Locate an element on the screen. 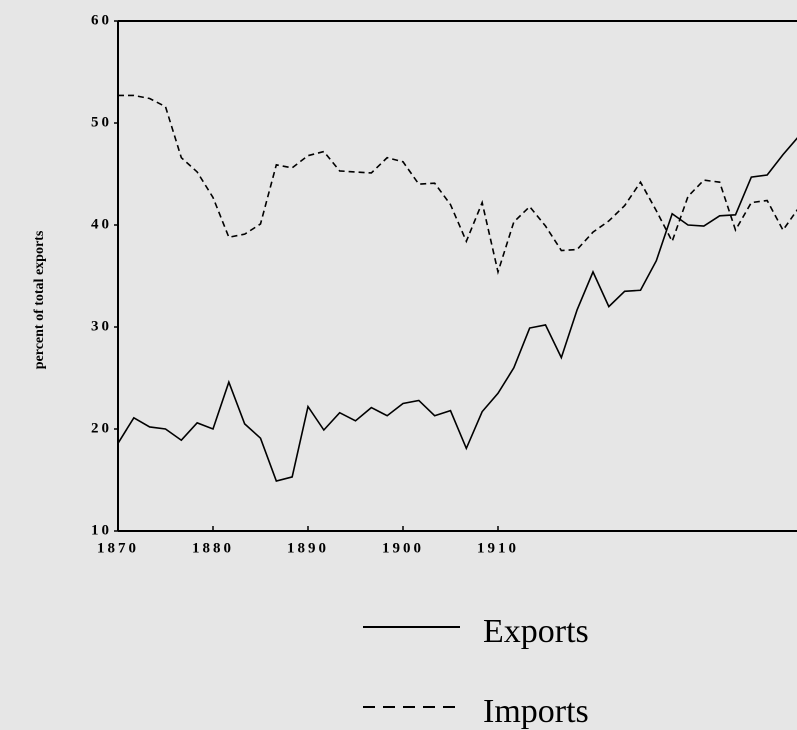  y-axis-label: percent of total exports is located at coordinates (39, 299).